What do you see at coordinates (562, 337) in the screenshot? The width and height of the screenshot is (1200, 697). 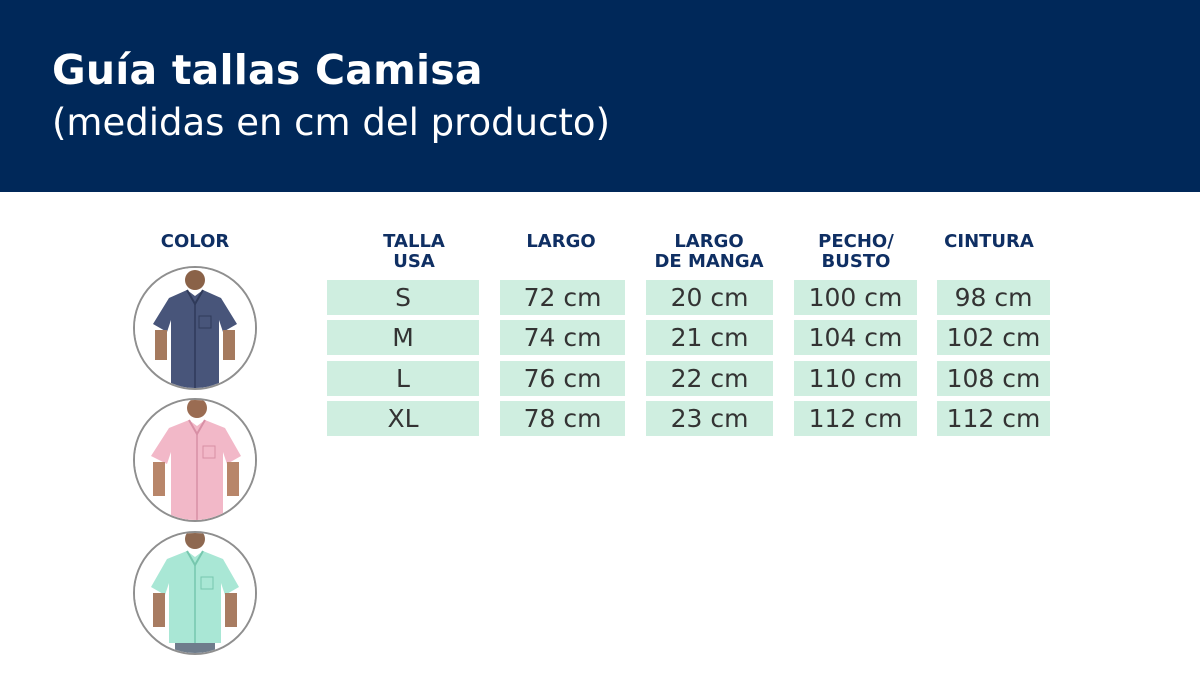 I see `table-cell: 74 cm` at bounding box center [562, 337].